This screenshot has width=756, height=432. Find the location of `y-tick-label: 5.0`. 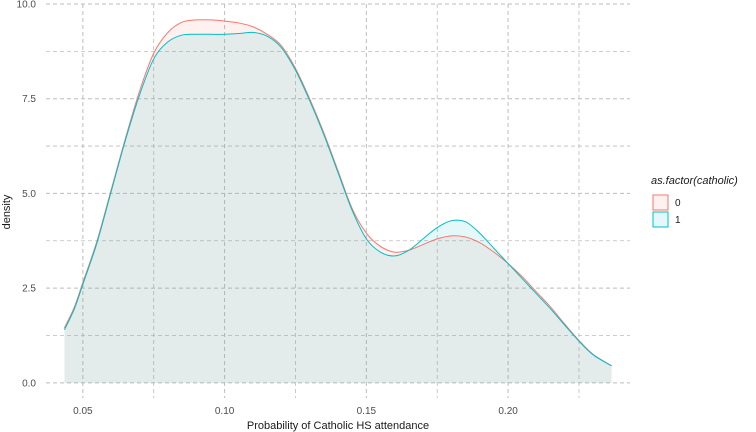

y-tick-label: 5.0 is located at coordinates (29, 194).